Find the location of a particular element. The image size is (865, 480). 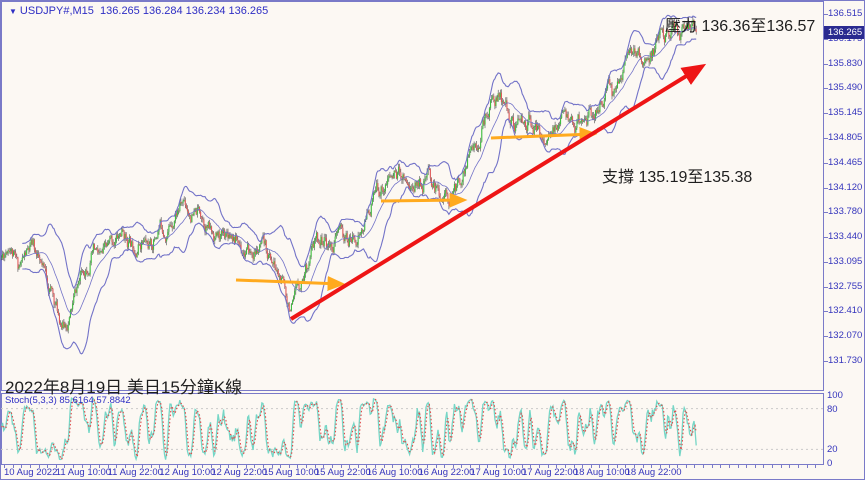

stochastic-panel is located at coordinates (412, 429).